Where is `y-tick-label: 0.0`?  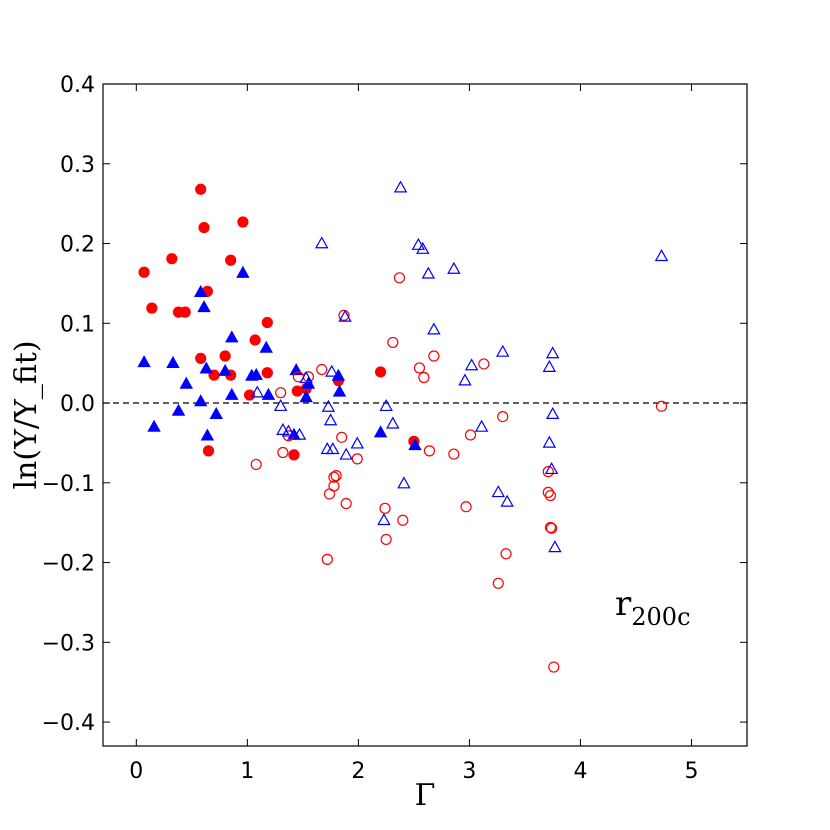
y-tick-label: 0.0 is located at coordinates (77, 404).